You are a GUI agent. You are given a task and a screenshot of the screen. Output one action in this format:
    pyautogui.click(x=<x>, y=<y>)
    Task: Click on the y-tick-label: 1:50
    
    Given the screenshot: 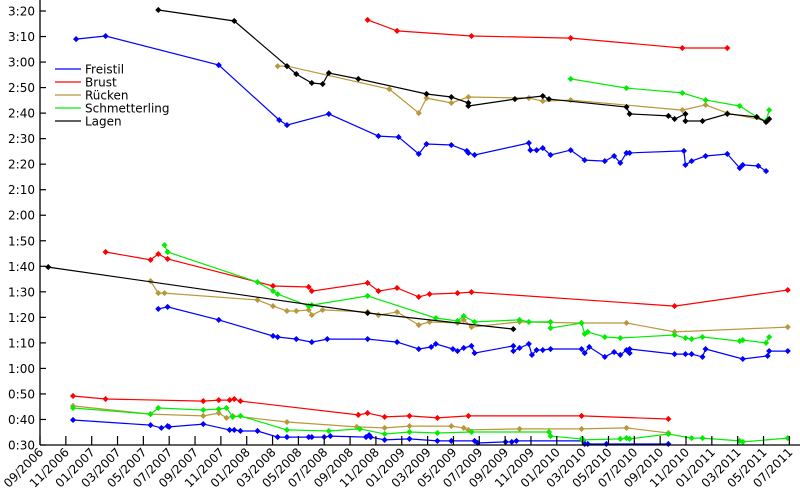 What is the action you would take?
    pyautogui.click(x=21, y=241)
    